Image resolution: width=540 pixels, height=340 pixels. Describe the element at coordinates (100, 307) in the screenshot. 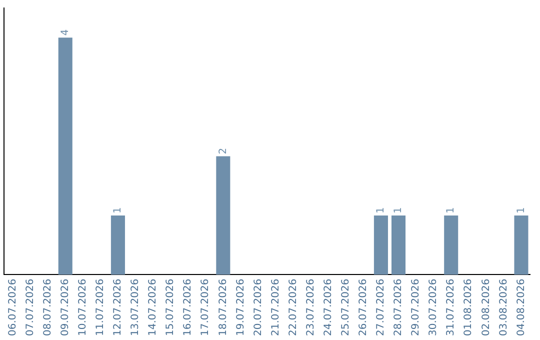

I see `x-tick-label: 11.07.2026` at that location.